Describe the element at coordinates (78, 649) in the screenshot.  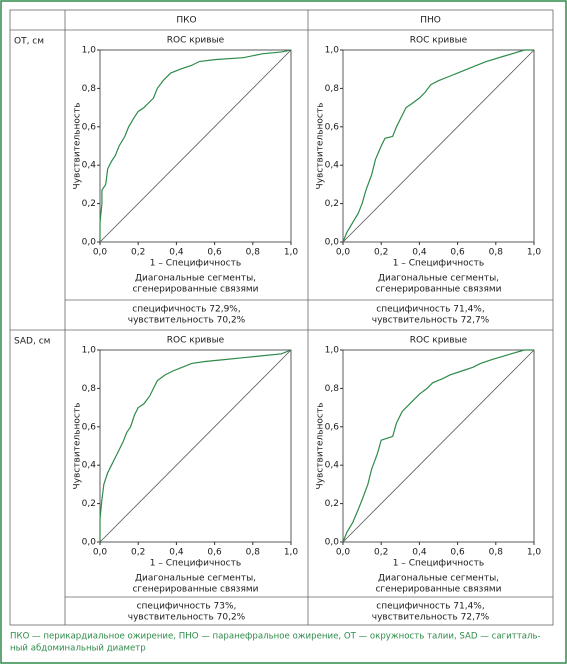
I see `caption: ный абдоминальный диаметр` at that location.